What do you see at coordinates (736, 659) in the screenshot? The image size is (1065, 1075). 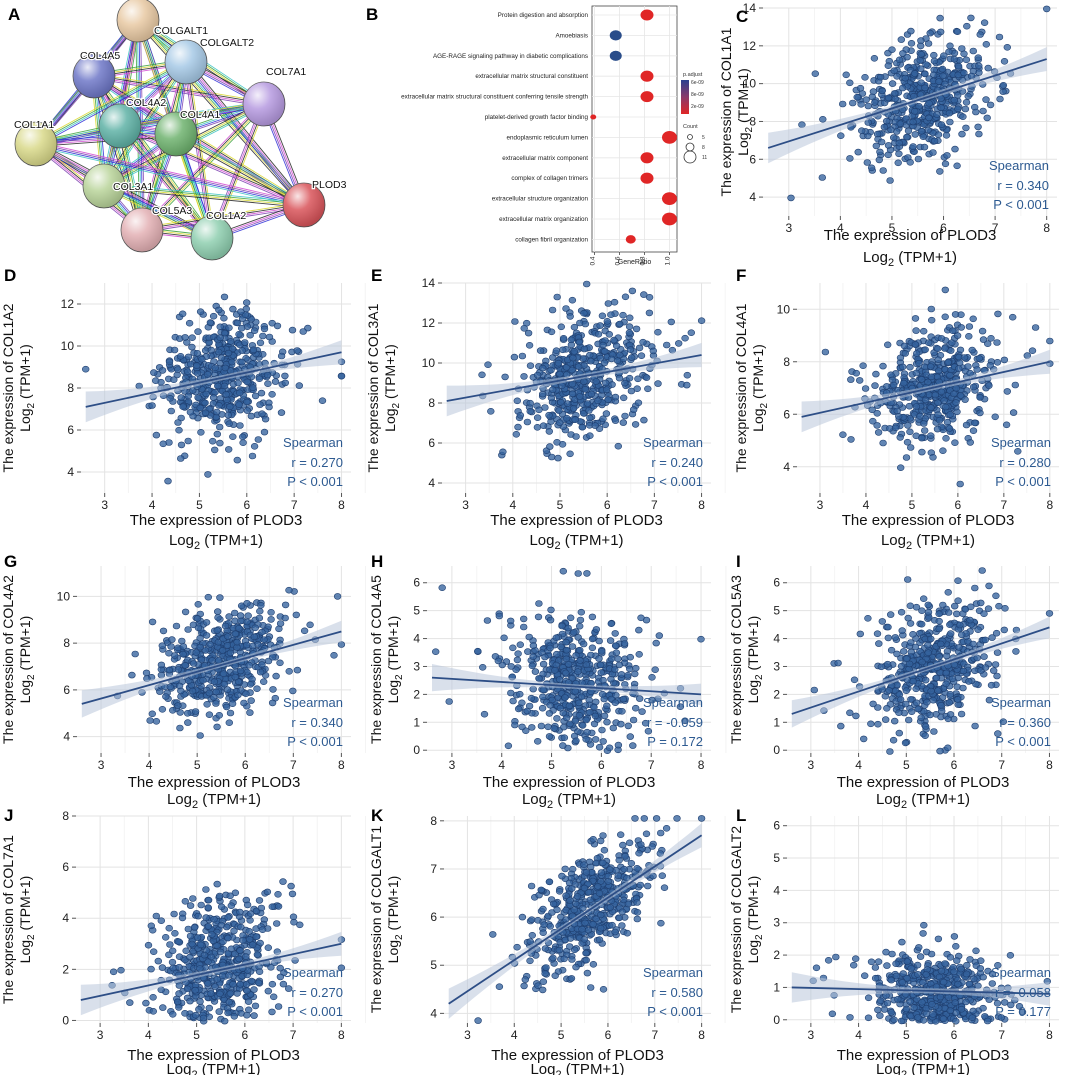 I see `y-axis-title: The expression of COL5A3` at bounding box center [736, 659].